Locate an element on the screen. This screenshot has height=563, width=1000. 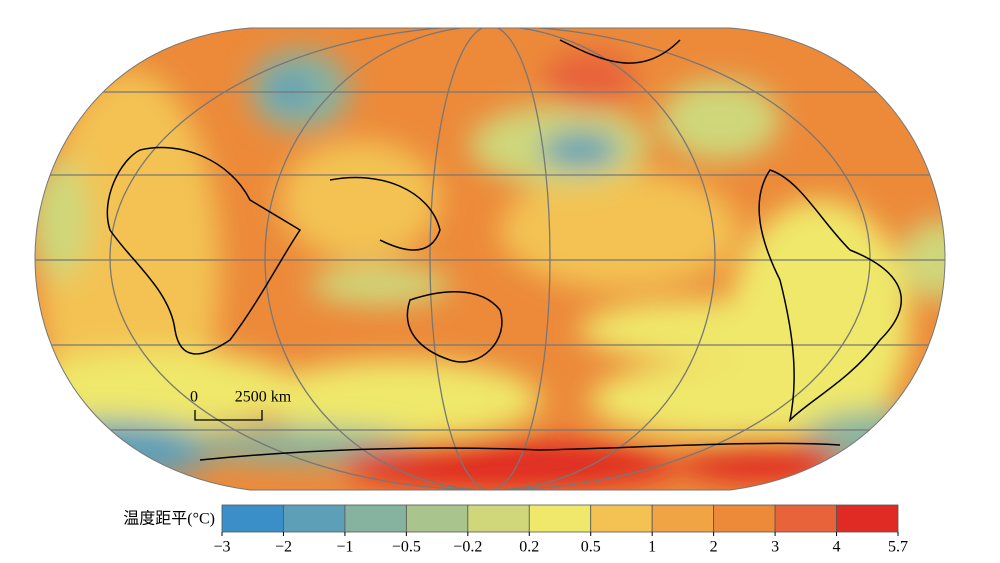
scale-line is located at coordinates (228, 415).